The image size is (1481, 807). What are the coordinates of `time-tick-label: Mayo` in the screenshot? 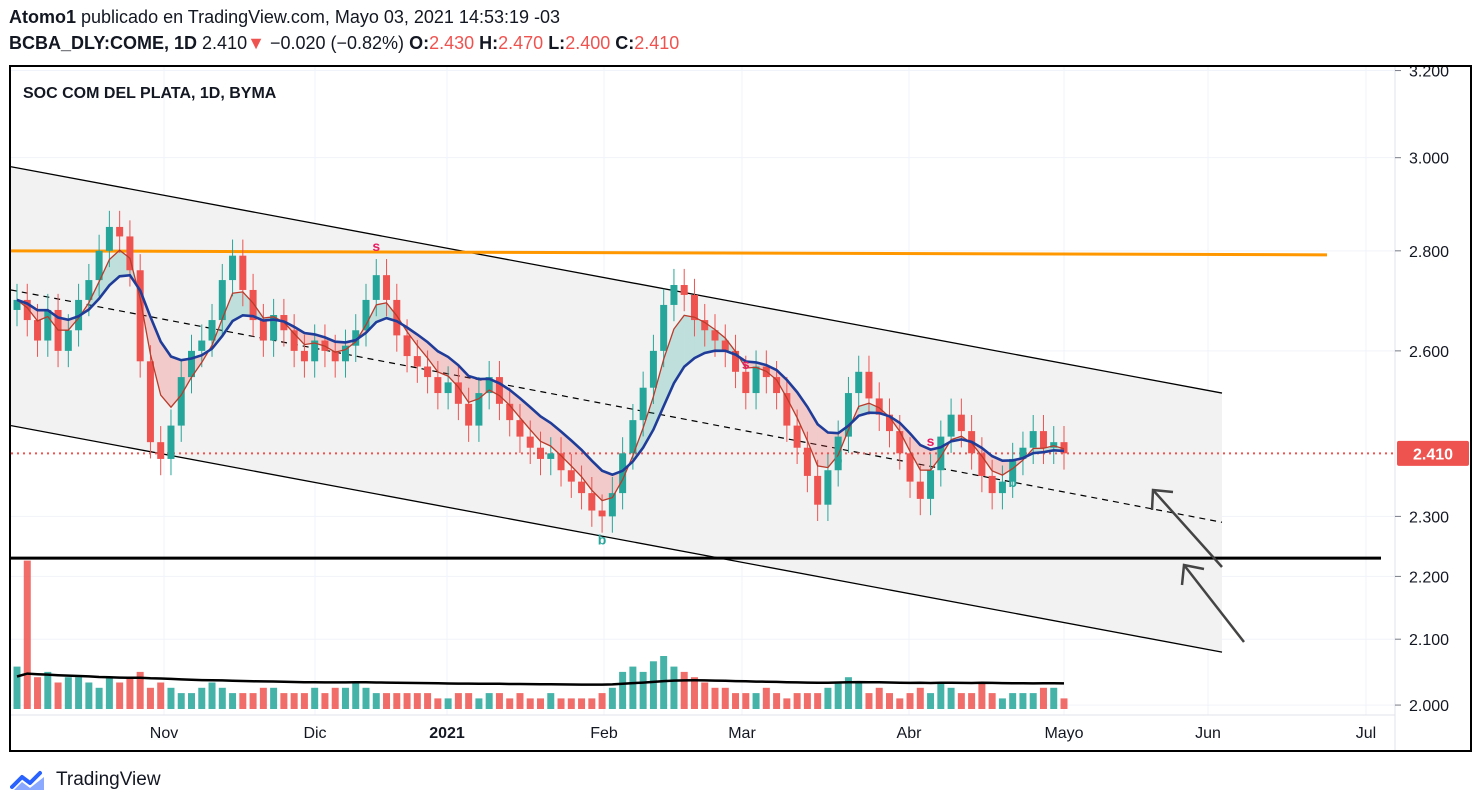 It's located at (1063, 733).